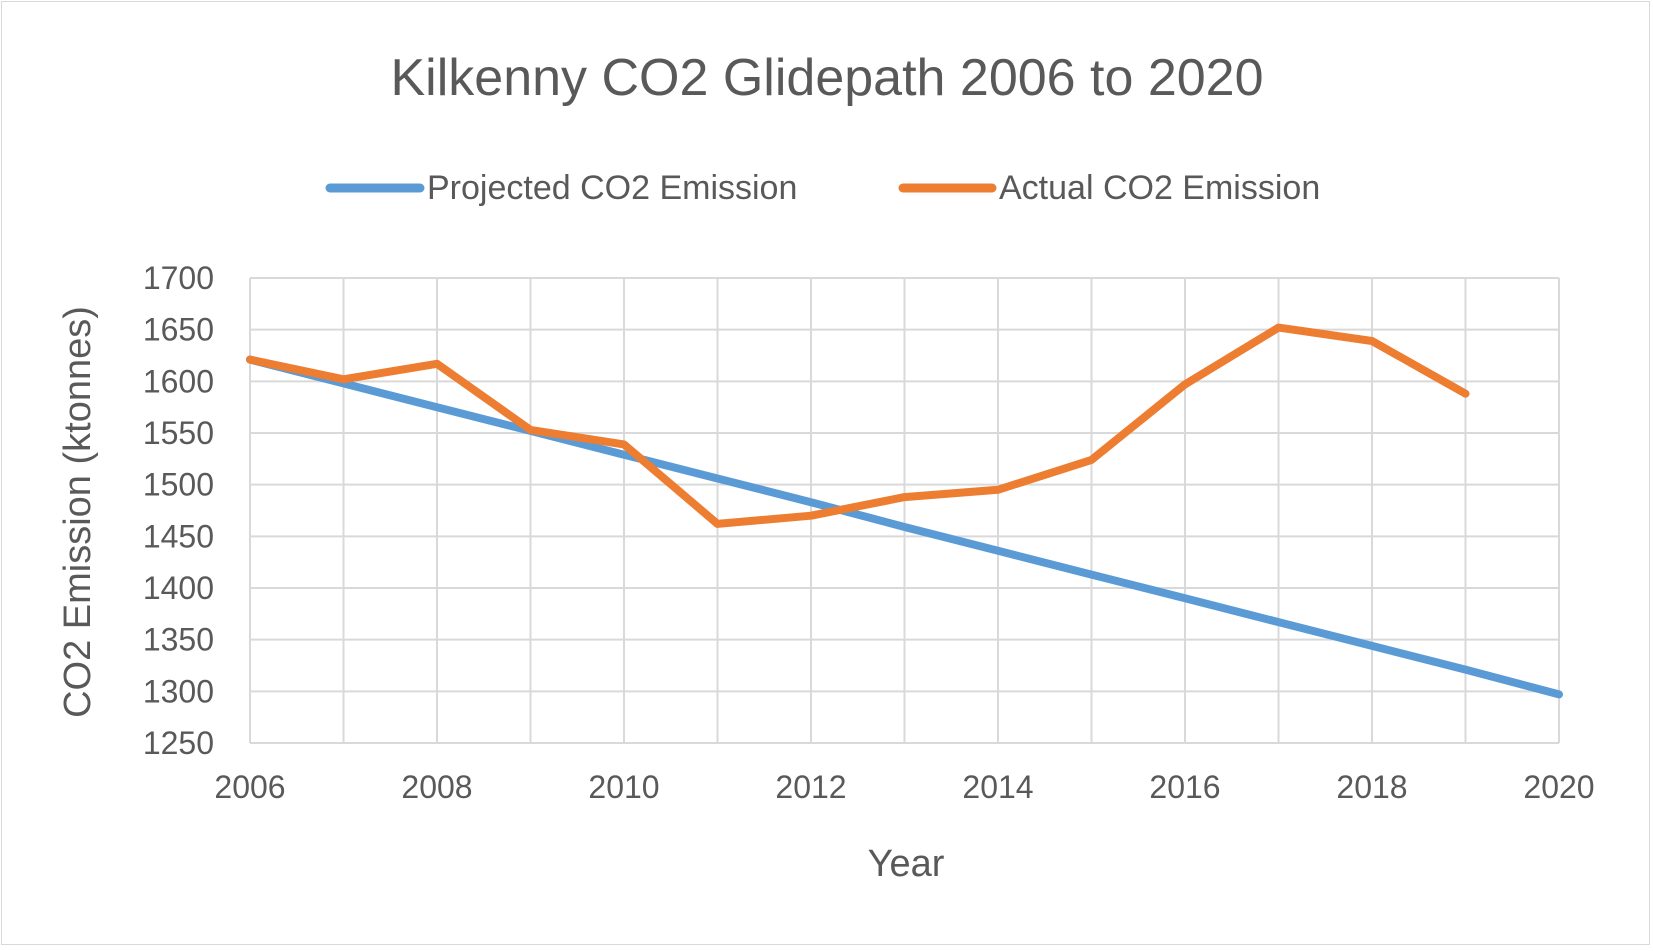 The image size is (1653, 951). What do you see at coordinates (178, 381) in the screenshot?
I see `y-tick-label: 1600` at bounding box center [178, 381].